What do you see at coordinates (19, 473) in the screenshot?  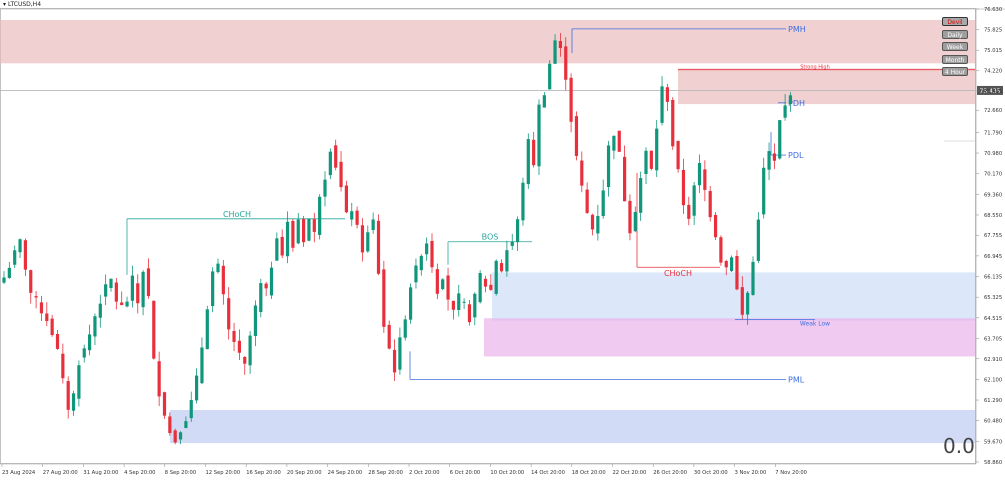 I see `x-tick-label: 23 Aug 2024` at bounding box center [19, 473].